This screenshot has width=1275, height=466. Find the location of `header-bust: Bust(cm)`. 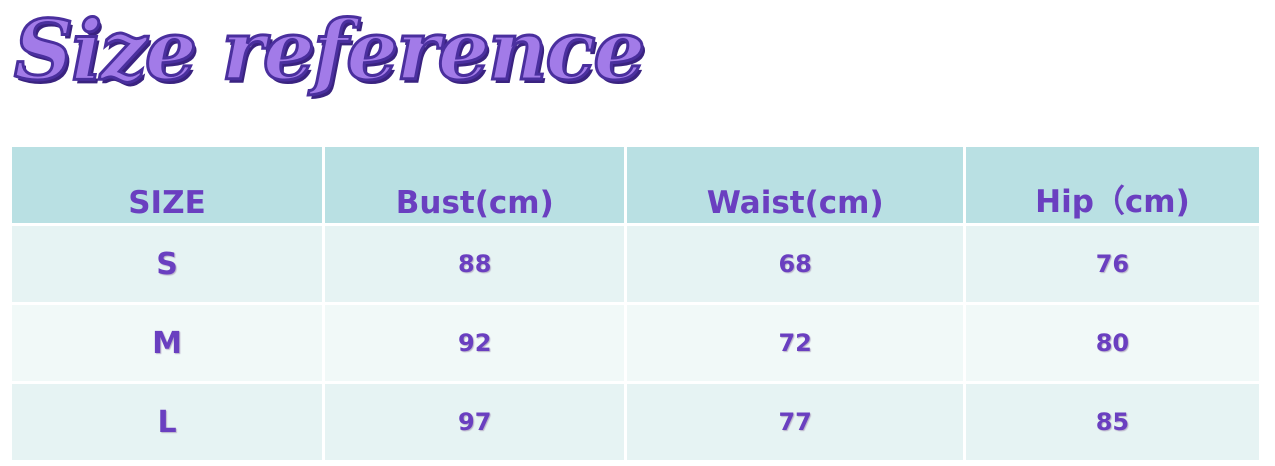

header-bust: Bust(cm) is located at coordinates (475, 185).